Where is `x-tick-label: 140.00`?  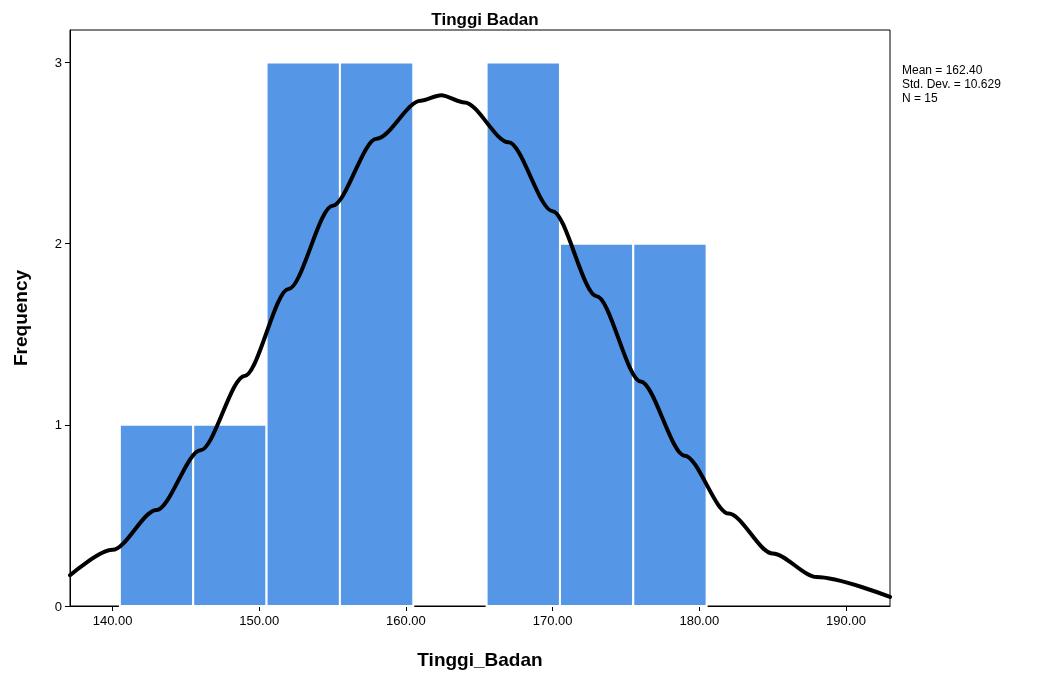 x-tick-label: 140.00 is located at coordinates (112, 620).